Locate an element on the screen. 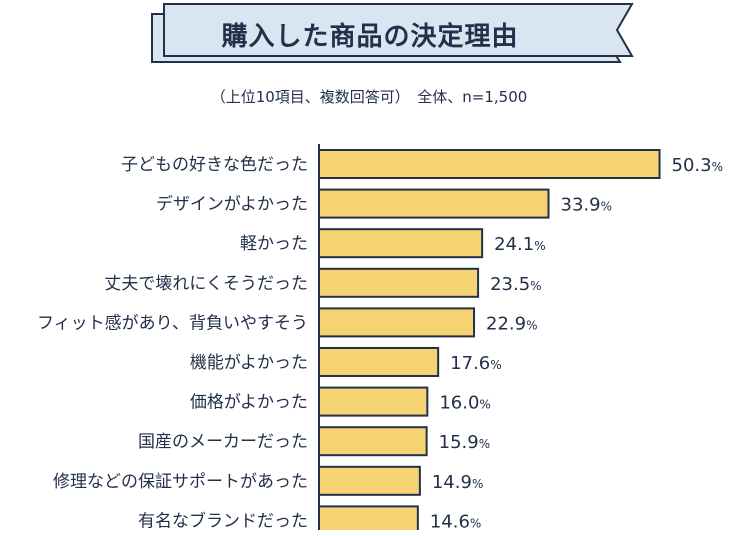 Image resolution: width=738 pixels, height=537 pixels. category-label: 国産のメーカーだった is located at coordinates (223, 442).